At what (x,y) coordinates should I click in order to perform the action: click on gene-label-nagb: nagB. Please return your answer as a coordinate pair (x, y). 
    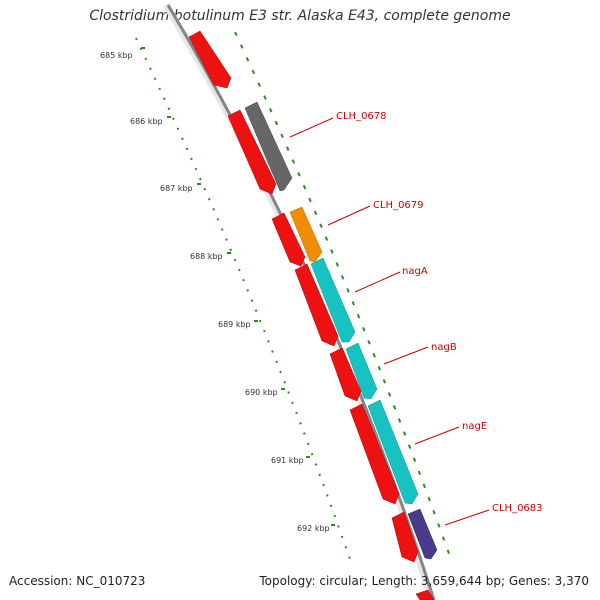
    Looking at the image, I should click on (444, 347).